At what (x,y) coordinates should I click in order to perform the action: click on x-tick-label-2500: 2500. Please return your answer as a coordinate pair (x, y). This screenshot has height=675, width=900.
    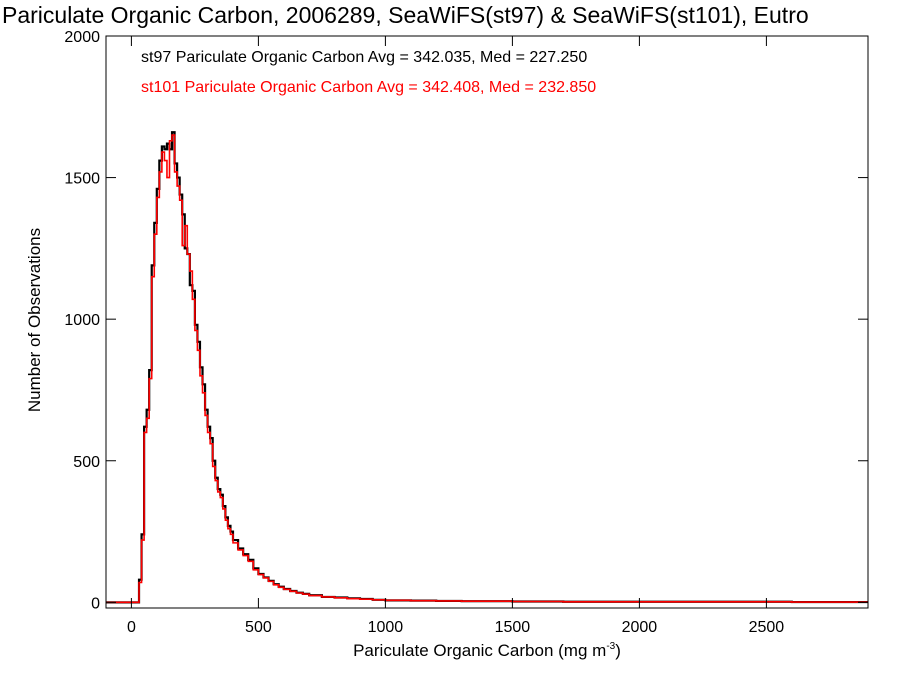
    Looking at the image, I should click on (767, 627).